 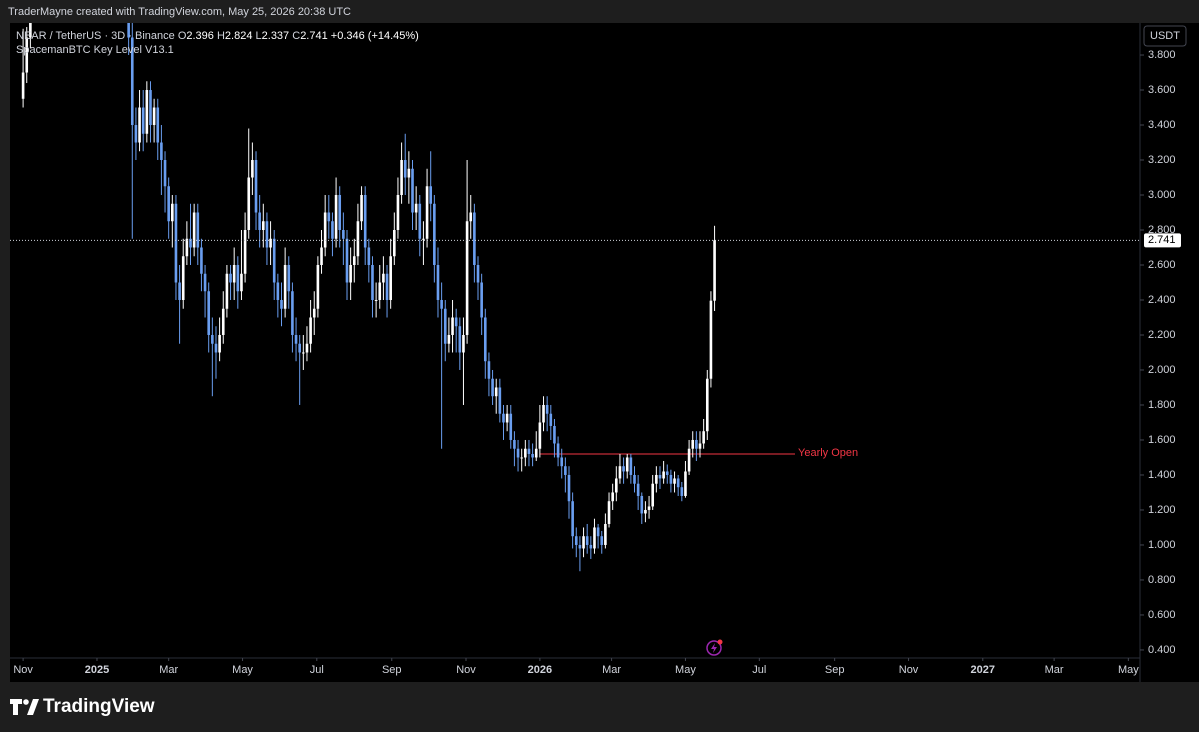 I want to click on currency: USDT, so click(x=1165, y=36).